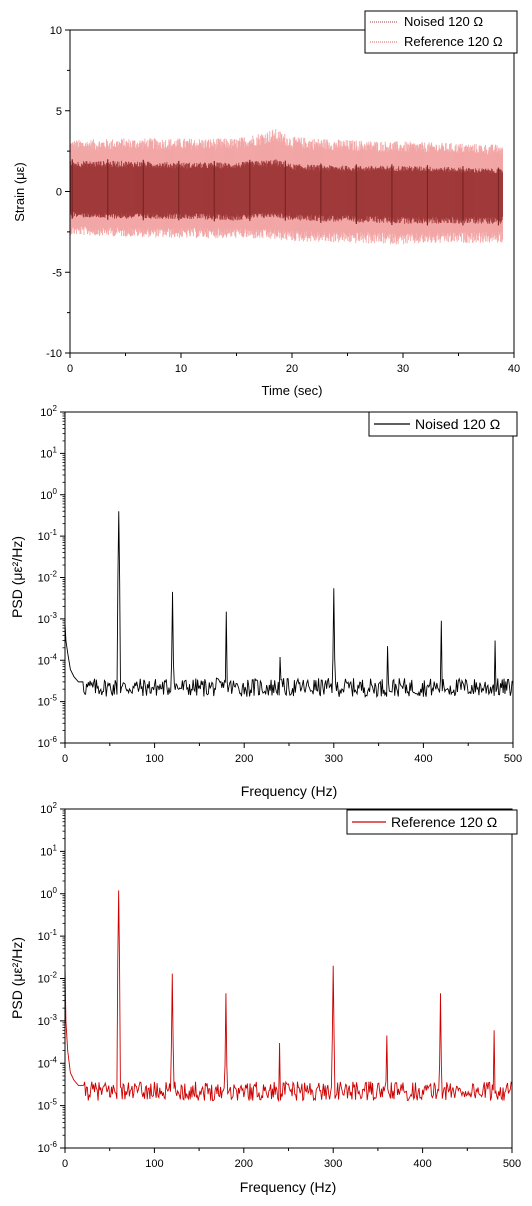 The image size is (532, 1206). What do you see at coordinates (444, 822) in the screenshot?
I see `legend-label-reference-psd: Reference 120 Ω` at bounding box center [444, 822].